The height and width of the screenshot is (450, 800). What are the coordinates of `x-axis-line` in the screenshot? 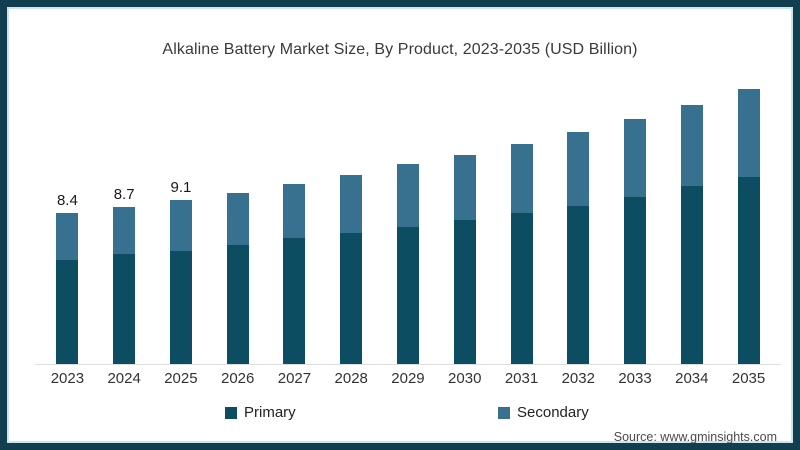 It's located at (408, 364).